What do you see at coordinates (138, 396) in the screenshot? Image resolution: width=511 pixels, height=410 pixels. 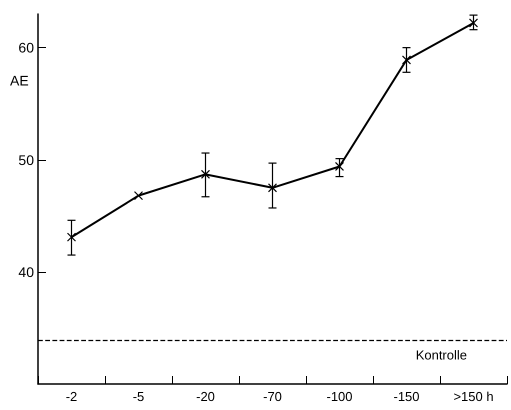 I see `x-tick-label: -5` at bounding box center [138, 396].